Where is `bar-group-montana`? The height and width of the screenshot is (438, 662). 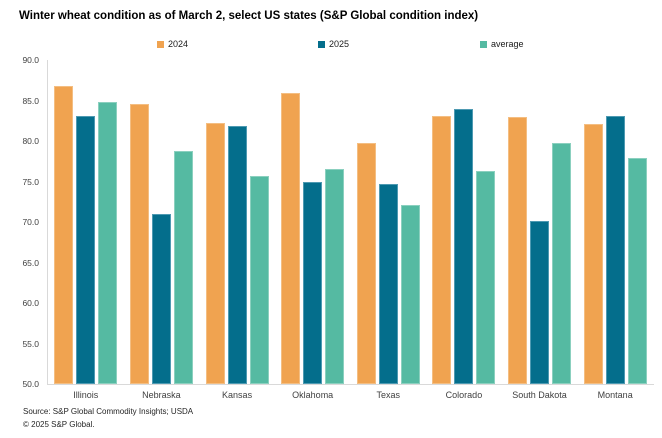 bar-group-montana is located at coordinates (615, 222).